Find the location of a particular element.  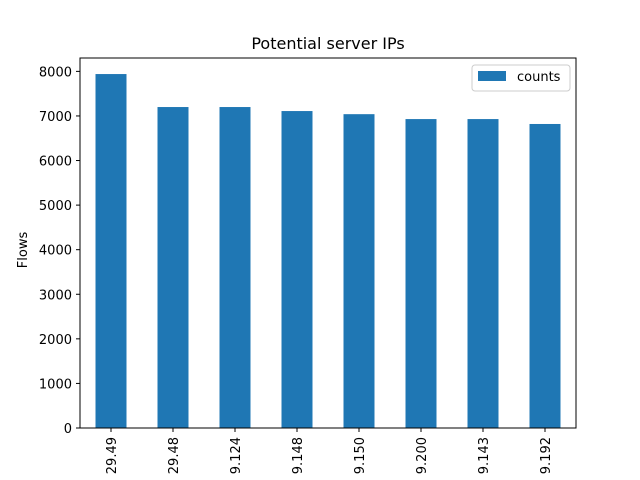

x-axis: 29.49 29.48 9.124 9.148 9.150 9.200 9.143 9.192 is located at coordinates (329, 451).